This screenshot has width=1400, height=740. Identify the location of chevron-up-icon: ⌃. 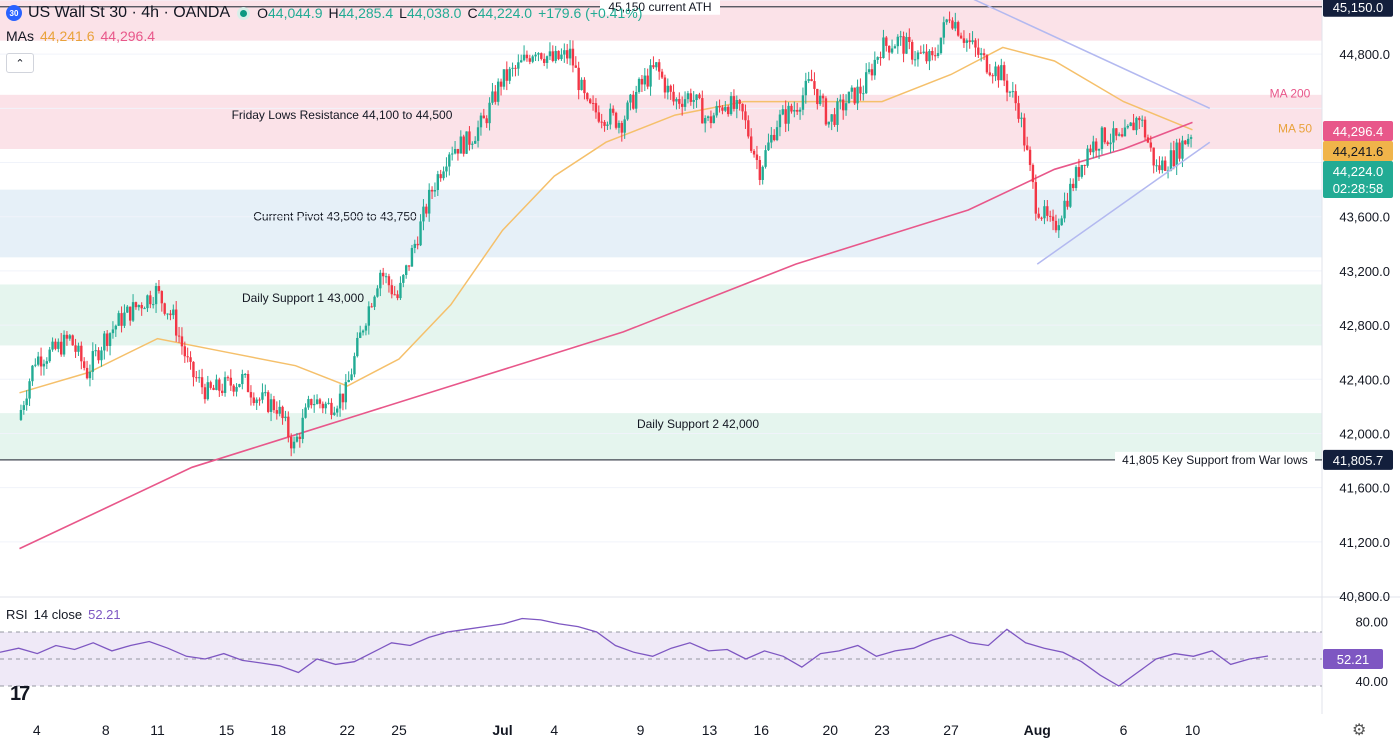
(20, 63).